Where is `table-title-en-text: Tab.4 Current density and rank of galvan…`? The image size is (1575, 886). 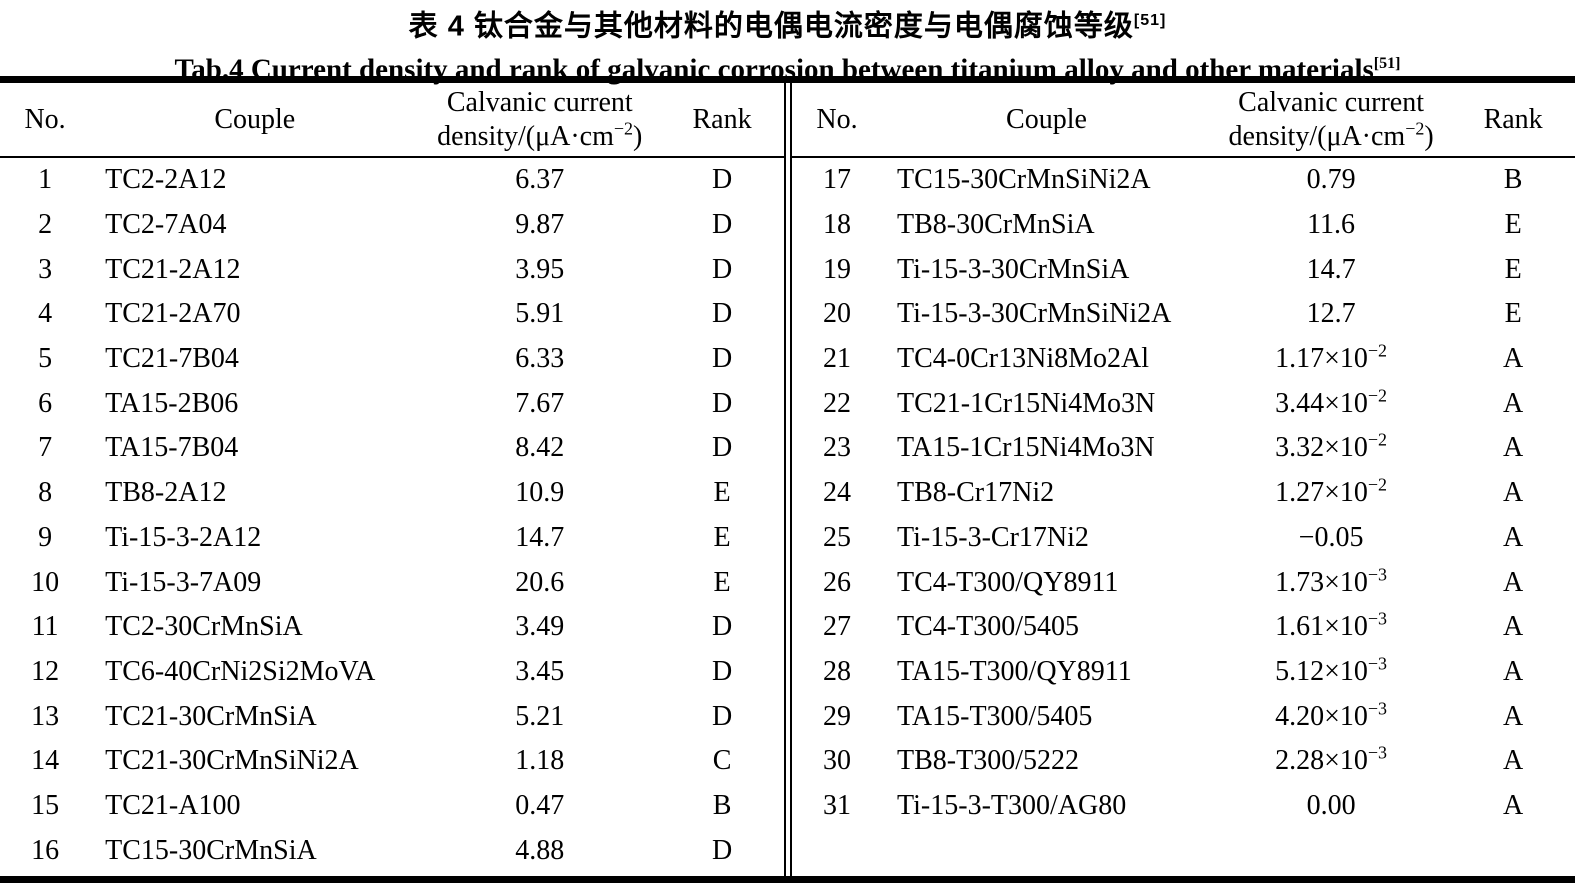
table-title-en-text: Tab.4 Current density and rank of galvan… is located at coordinates (774, 69).